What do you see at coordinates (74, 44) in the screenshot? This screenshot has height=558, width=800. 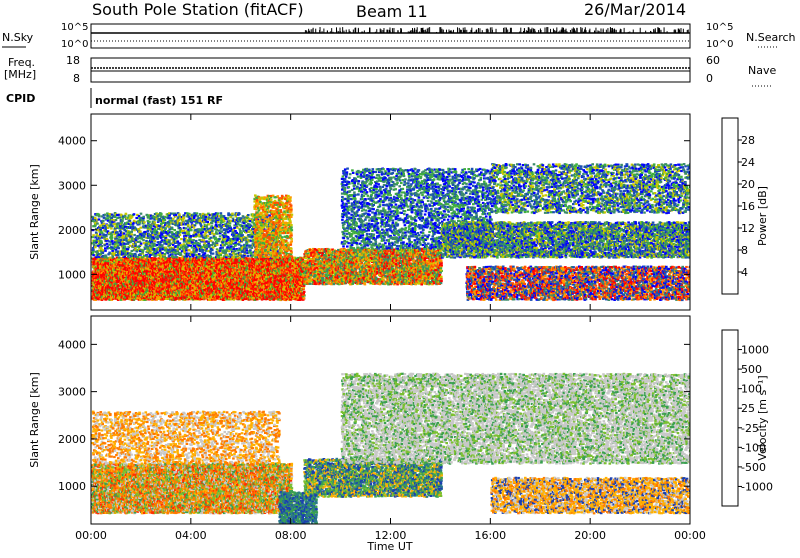 I see `noise-tick-bottom-left: 10^0` at bounding box center [74, 44].